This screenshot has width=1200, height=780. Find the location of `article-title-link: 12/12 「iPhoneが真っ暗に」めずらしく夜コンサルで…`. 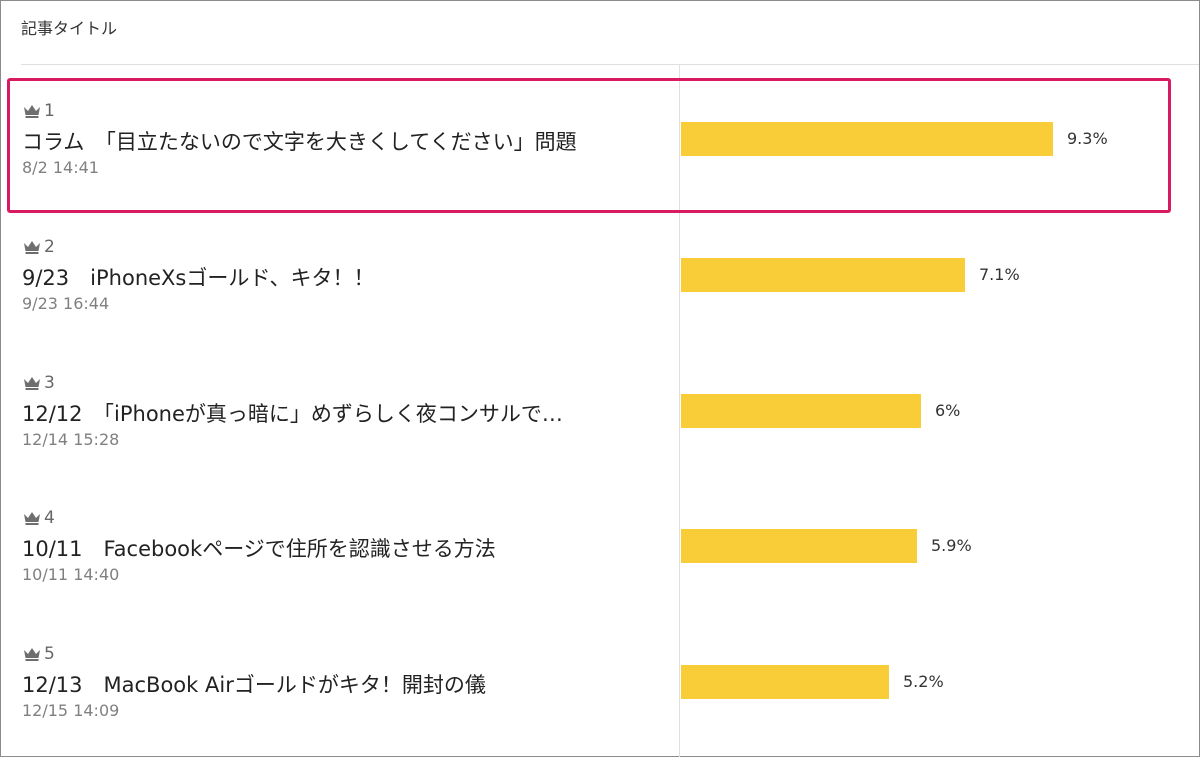

article-title-link: 12/12 「iPhoneが真っ暗に」めずらしく夜コンサルで… is located at coordinates (292, 414).